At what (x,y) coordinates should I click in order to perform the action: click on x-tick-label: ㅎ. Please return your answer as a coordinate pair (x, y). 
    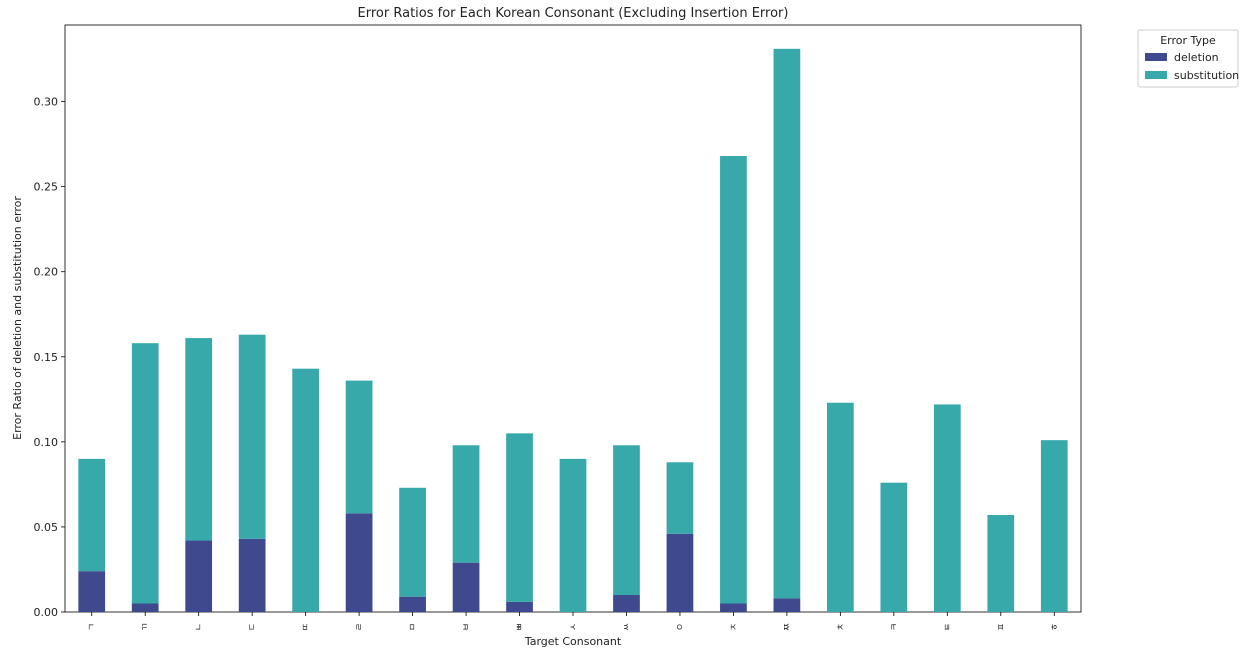
    Looking at the image, I should click on (1055, 627).